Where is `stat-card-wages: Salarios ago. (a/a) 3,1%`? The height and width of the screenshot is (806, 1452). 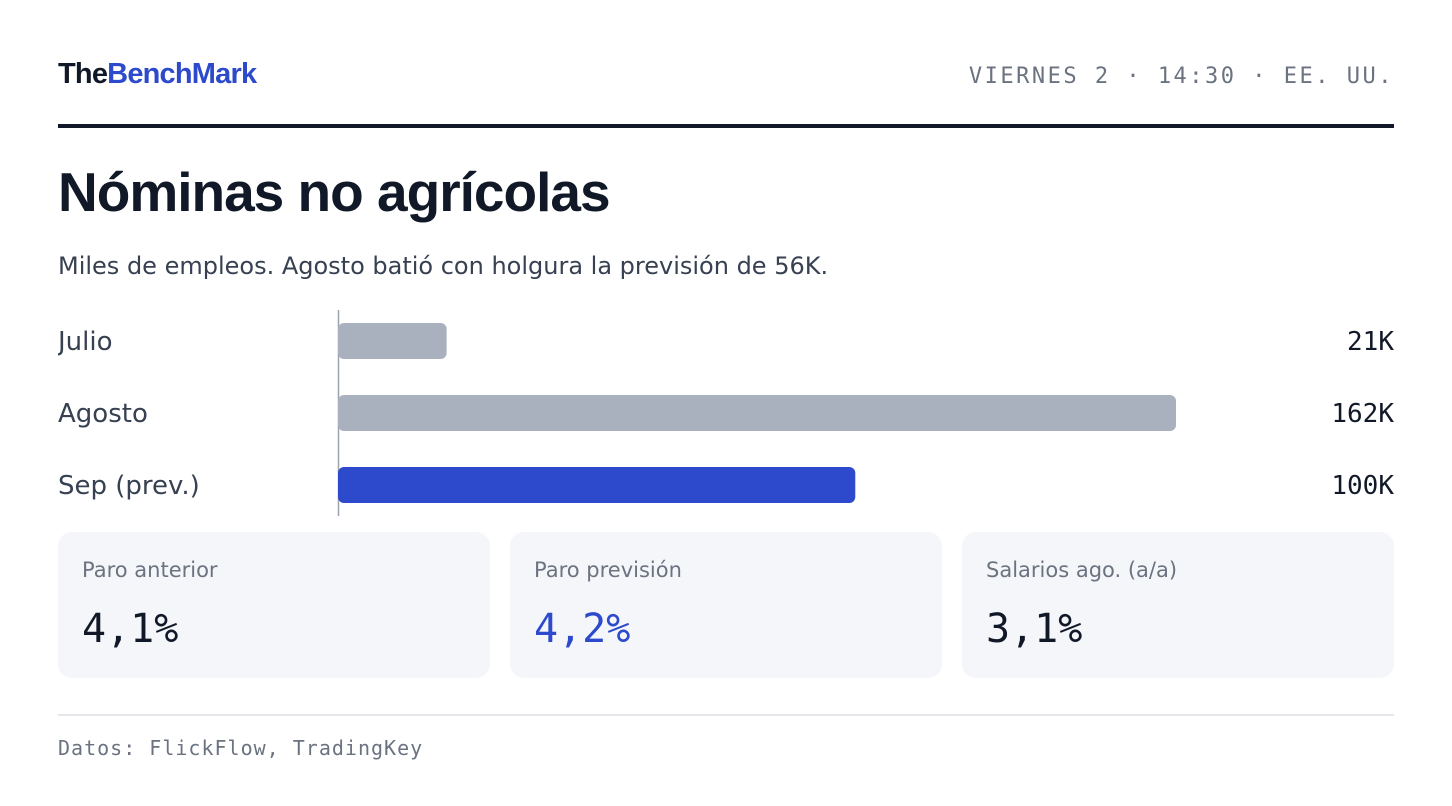
stat-card-wages: Salarios ago. (a/a) 3,1% is located at coordinates (1178, 605).